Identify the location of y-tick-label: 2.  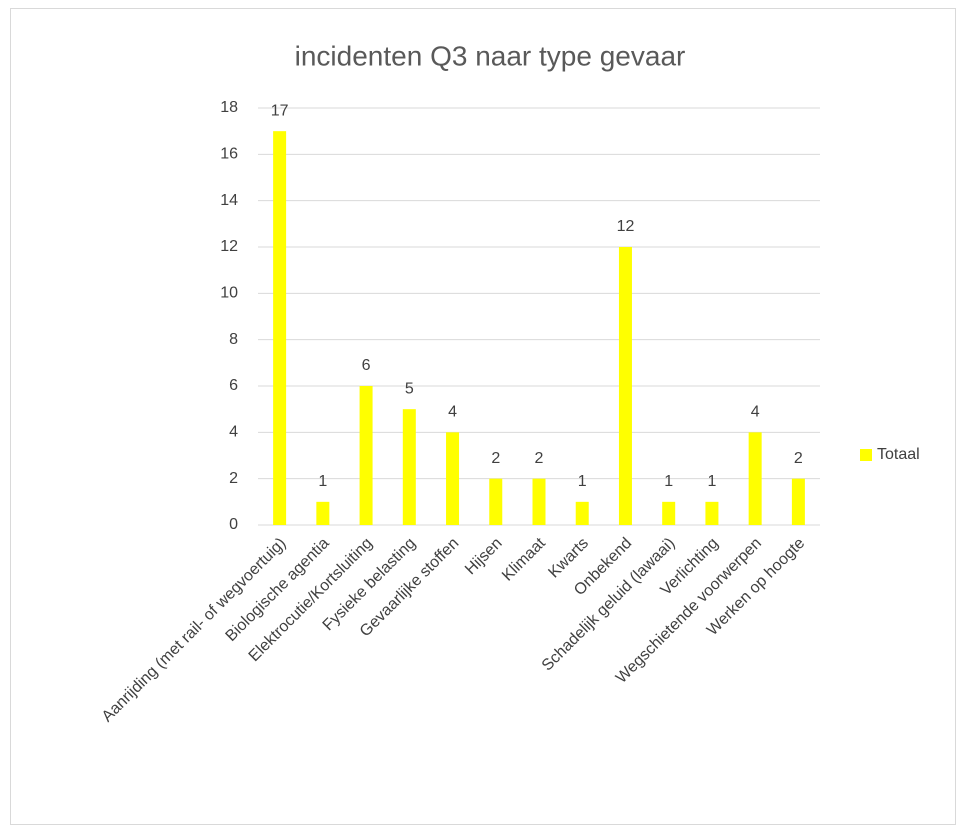
(233, 478).